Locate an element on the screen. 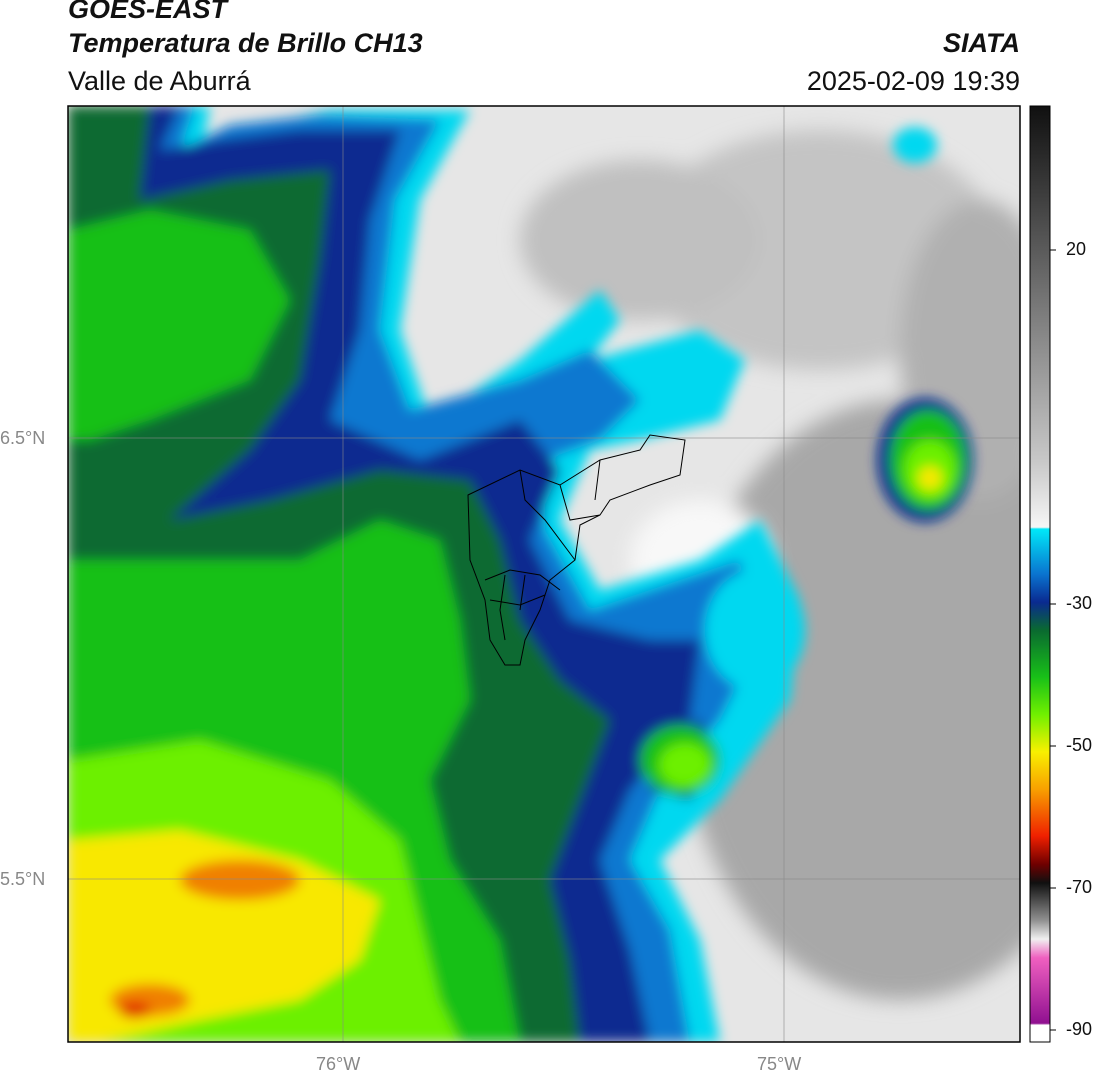 The width and height of the screenshot is (1094, 1078). colorbar-tick-label: -70 is located at coordinates (1079, 887).